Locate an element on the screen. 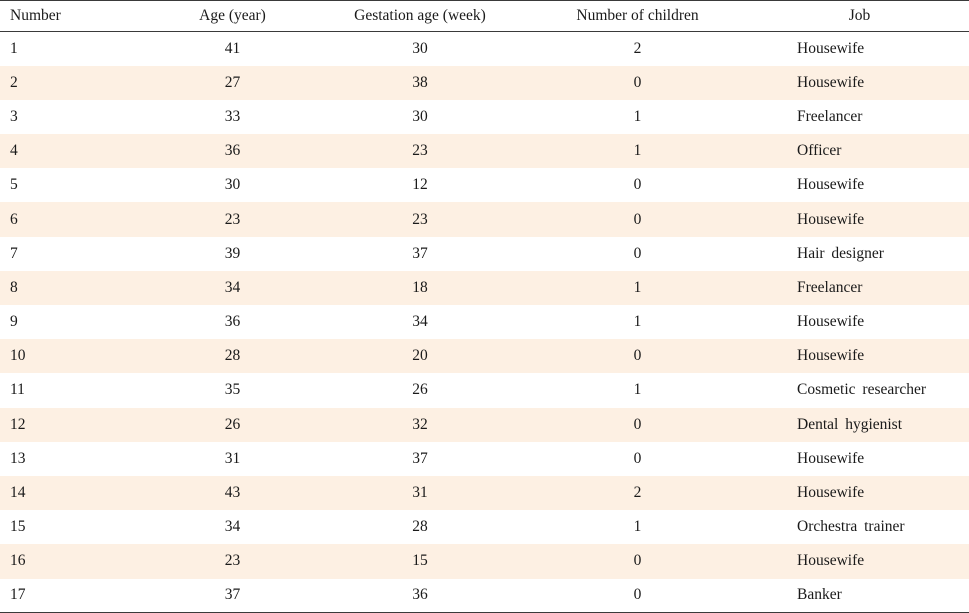 The height and width of the screenshot is (613, 969). cell-job: Cosmetic researcher is located at coordinates (862, 390).